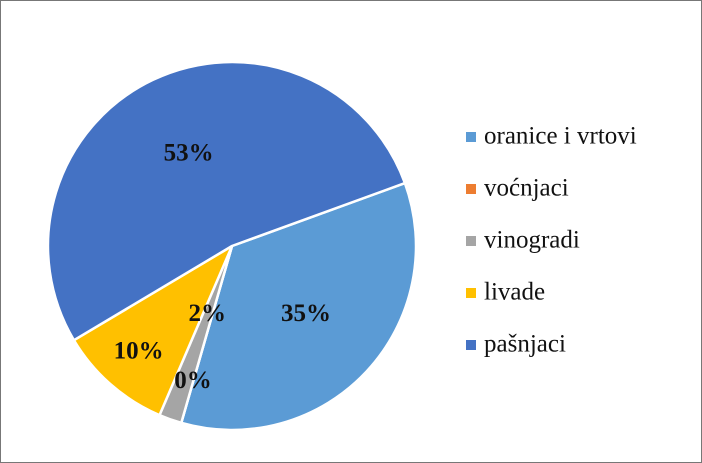 The height and width of the screenshot is (463, 702). I want to click on data-label: 10%, so click(139, 350).